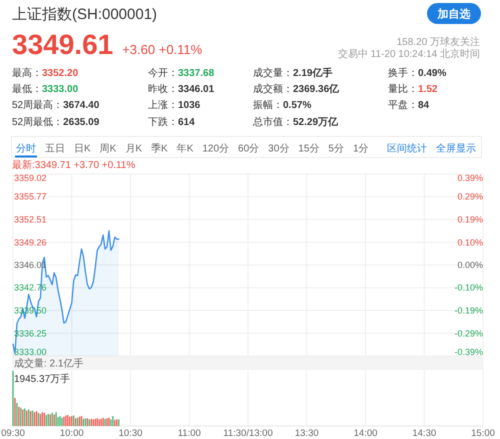 Image resolution: width=500 pixels, height=439 pixels. What do you see at coordinates (454, 13) in the screenshot?
I see `button: 加自选` at bounding box center [454, 13].